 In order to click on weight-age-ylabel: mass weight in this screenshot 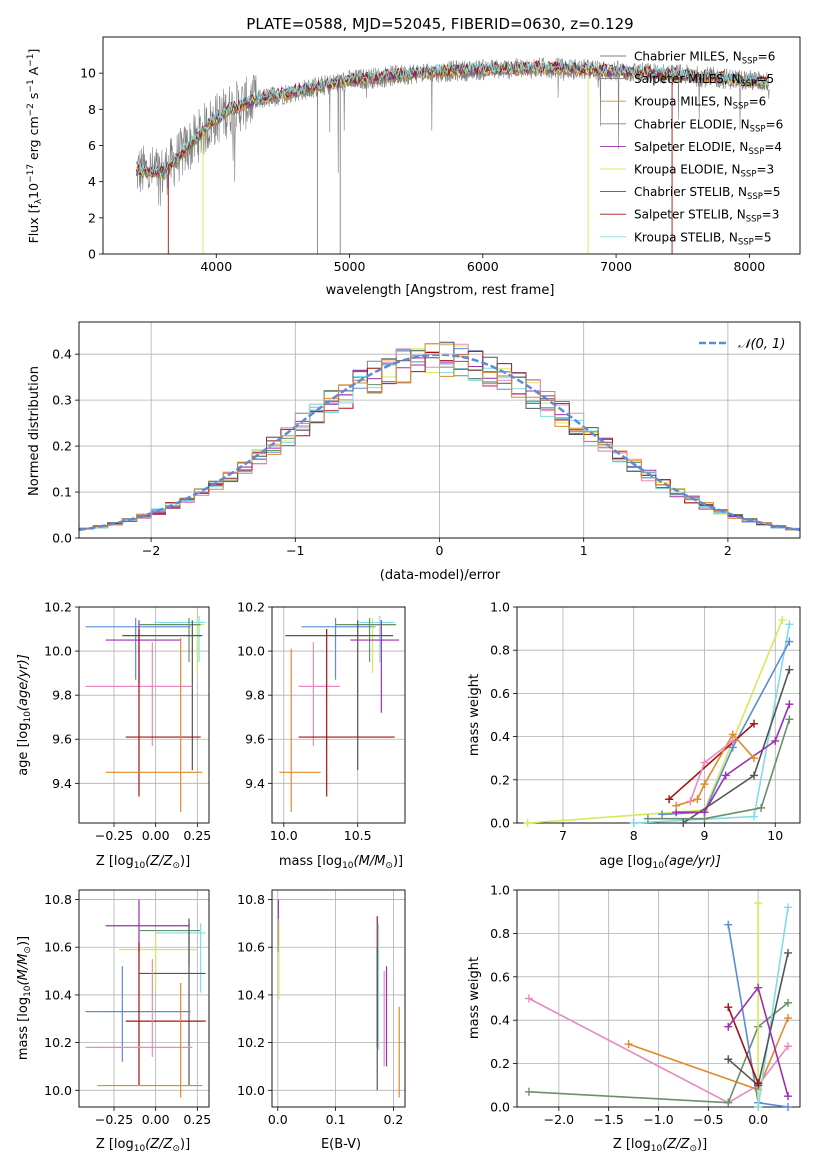, I will do `click(474, 715)`.